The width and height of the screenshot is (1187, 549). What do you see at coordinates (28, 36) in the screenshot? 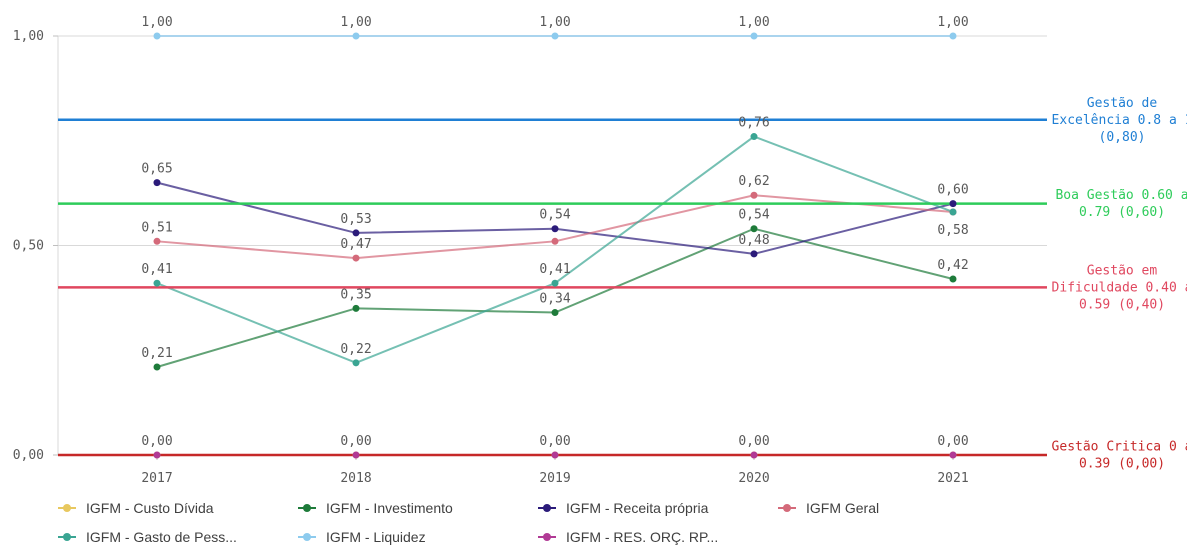
I see `y-tick-label: 1,00` at bounding box center [28, 36].